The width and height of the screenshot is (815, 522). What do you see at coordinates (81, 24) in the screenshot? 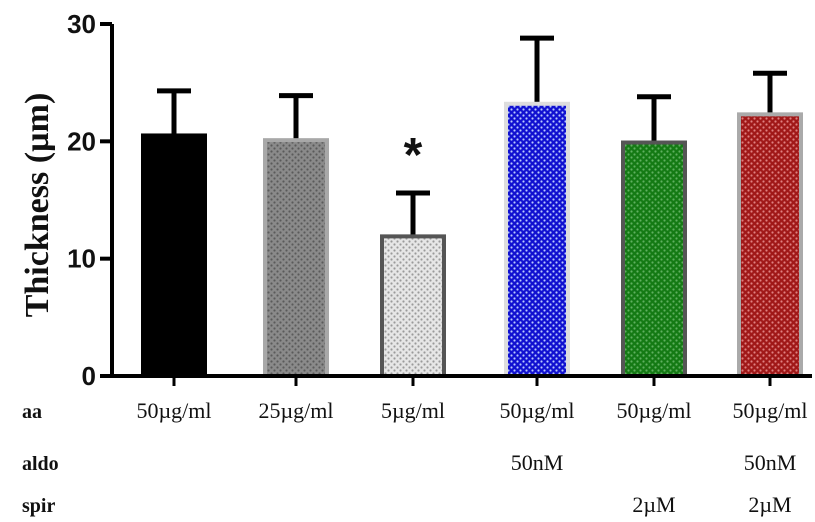
I see `y-tick-label: 30` at bounding box center [81, 24].